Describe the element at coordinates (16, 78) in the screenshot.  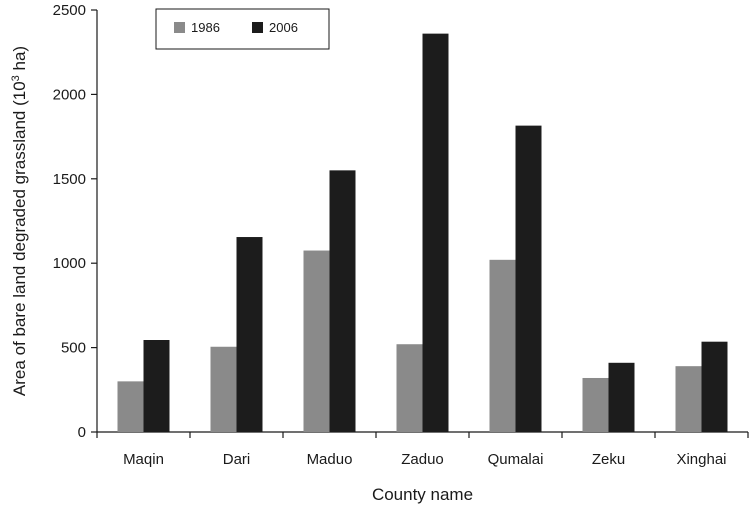
I see `y-axis-title-superscript: 3` at that location.